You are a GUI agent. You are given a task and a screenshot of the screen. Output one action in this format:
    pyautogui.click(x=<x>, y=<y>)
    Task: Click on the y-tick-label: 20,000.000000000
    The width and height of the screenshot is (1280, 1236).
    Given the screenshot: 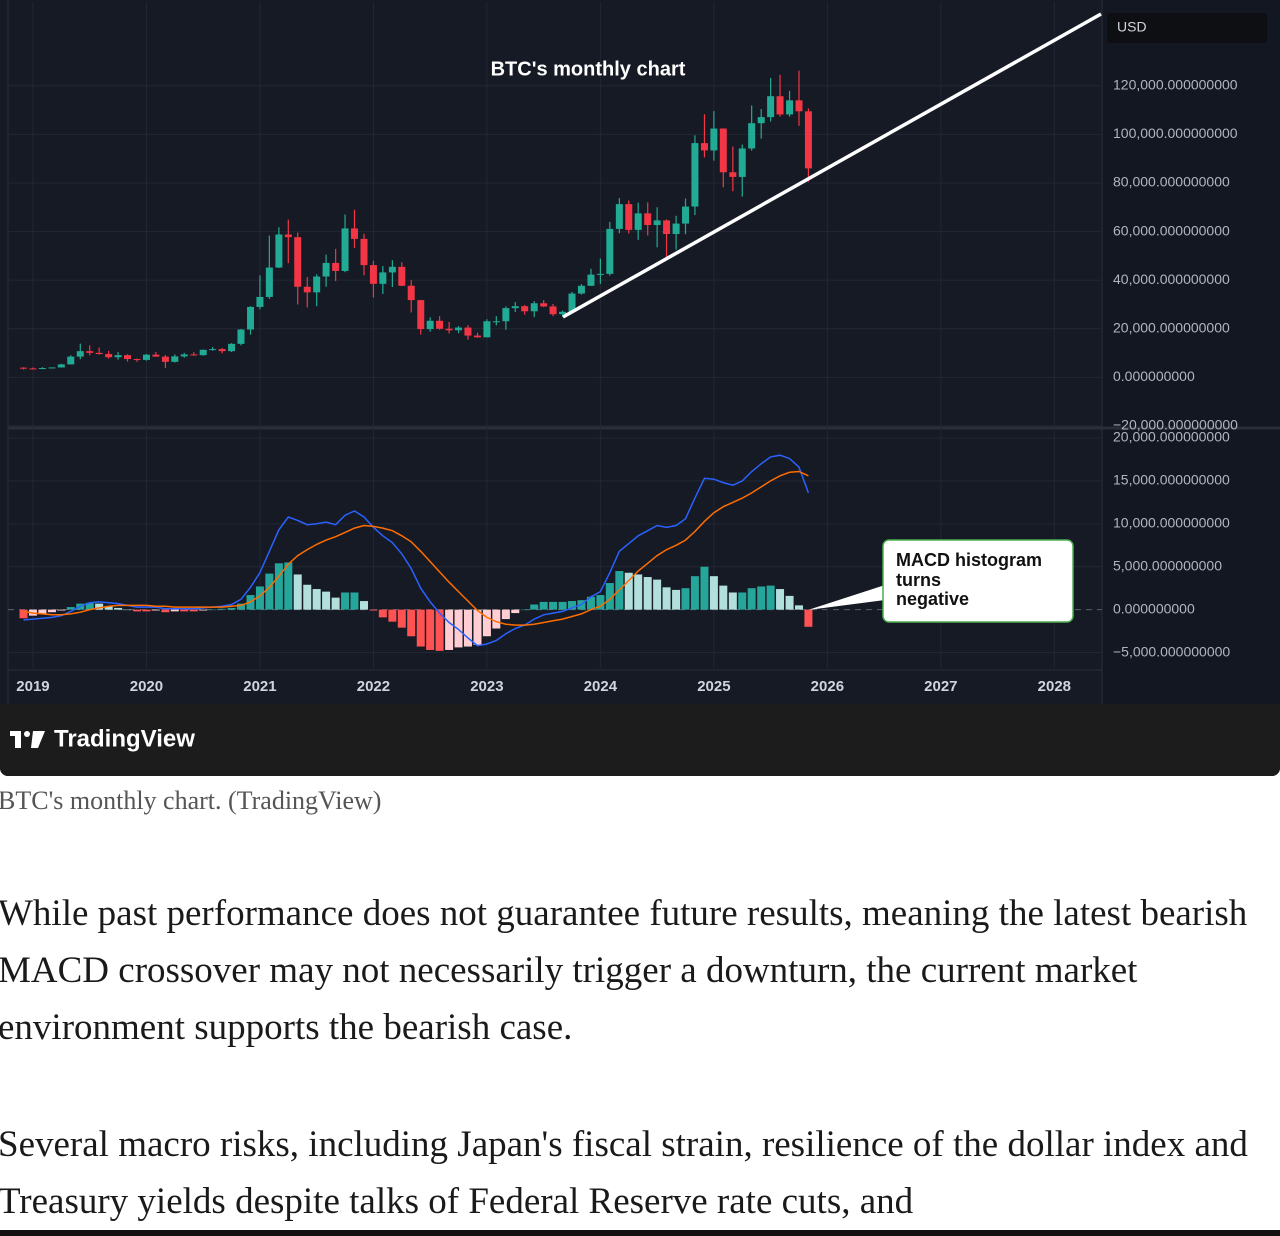 What is the action you would take?
    pyautogui.click(x=1171, y=327)
    